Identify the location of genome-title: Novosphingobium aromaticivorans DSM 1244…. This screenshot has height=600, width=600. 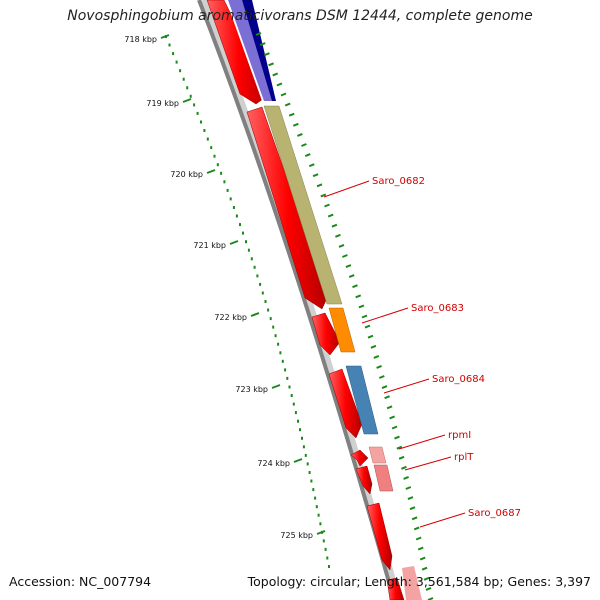
(300, 16).